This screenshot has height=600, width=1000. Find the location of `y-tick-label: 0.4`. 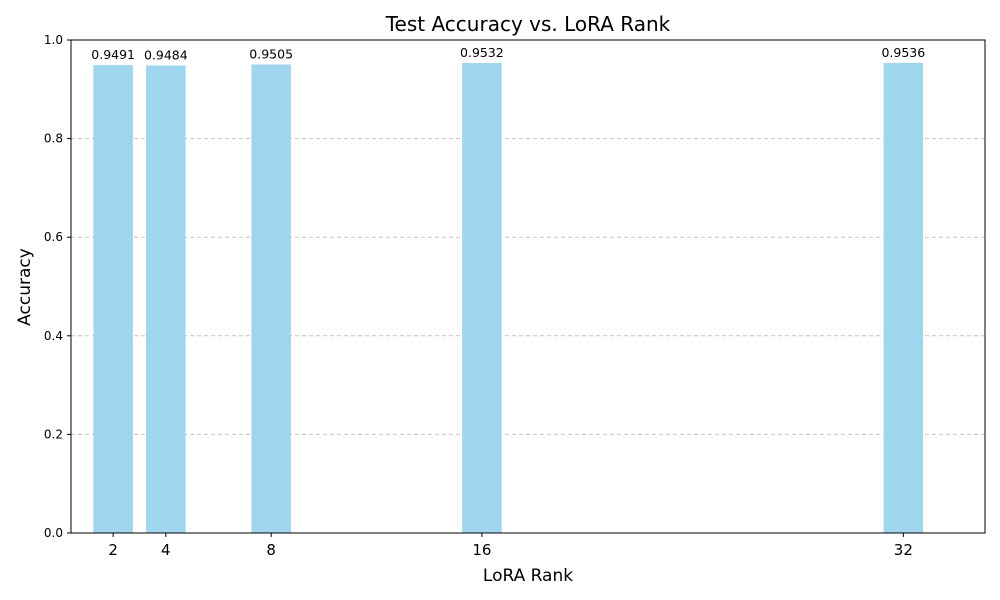

y-tick-label: 0.4 is located at coordinates (53, 336).